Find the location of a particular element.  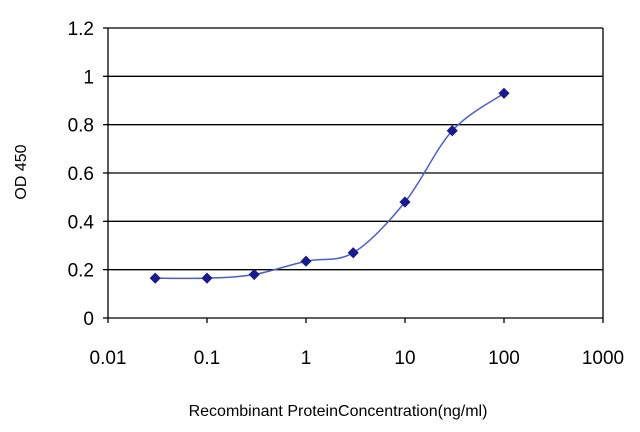

x-tick-label-1: 0.1 is located at coordinates (207, 358).